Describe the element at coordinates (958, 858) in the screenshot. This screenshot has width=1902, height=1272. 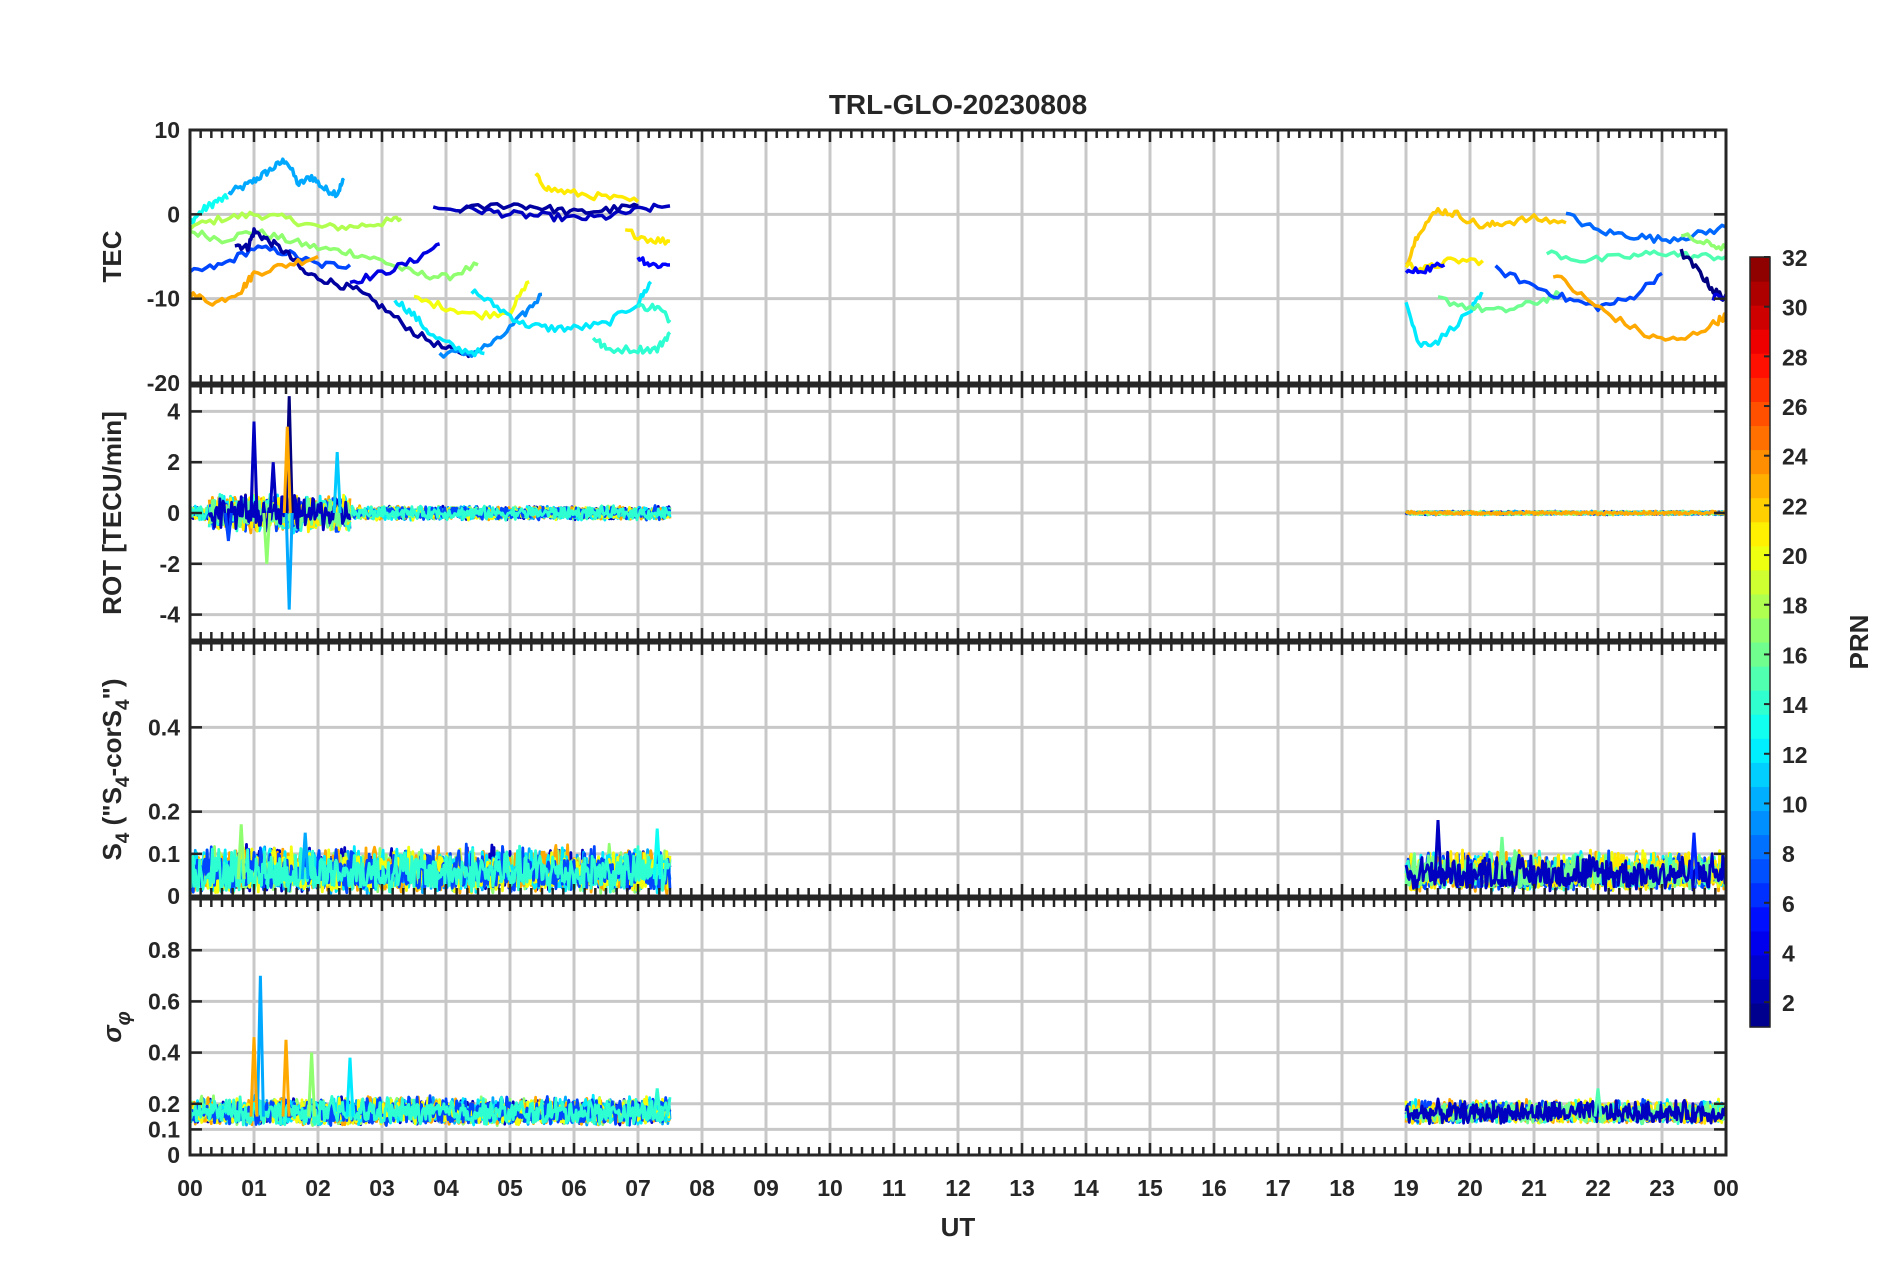
I see `panel-data-s4` at that location.